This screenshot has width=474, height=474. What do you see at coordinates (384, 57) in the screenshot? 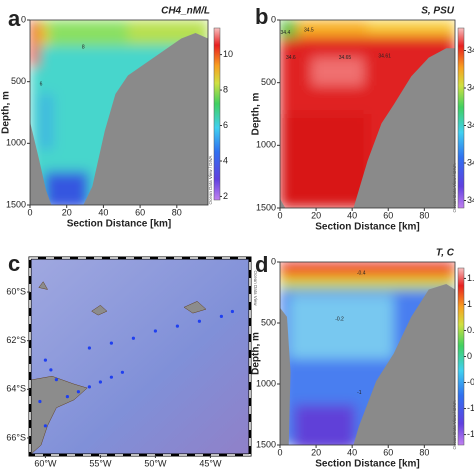
I see `contour-label: 34.61` at bounding box center [384, 57].